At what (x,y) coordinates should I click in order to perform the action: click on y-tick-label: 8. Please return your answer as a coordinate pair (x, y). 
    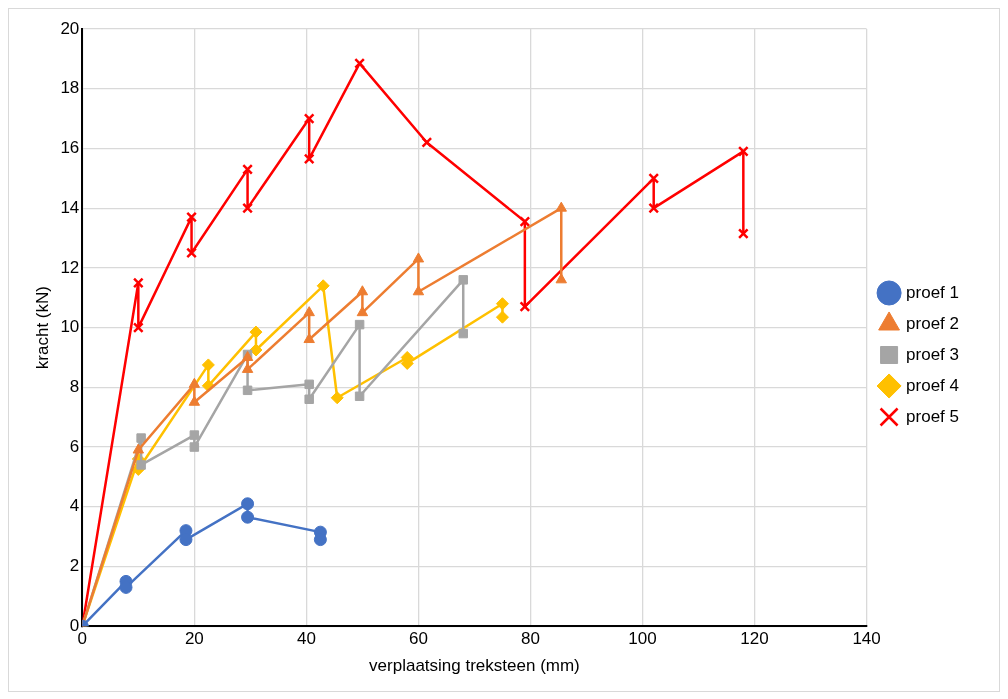
    Looking at the image, I should click on (74, 387).